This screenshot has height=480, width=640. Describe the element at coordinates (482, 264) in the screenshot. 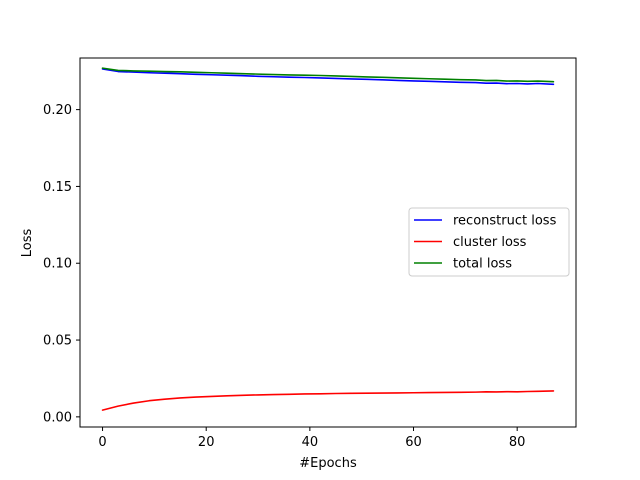

I see `legend-label-total-loss: total loss` at that location.